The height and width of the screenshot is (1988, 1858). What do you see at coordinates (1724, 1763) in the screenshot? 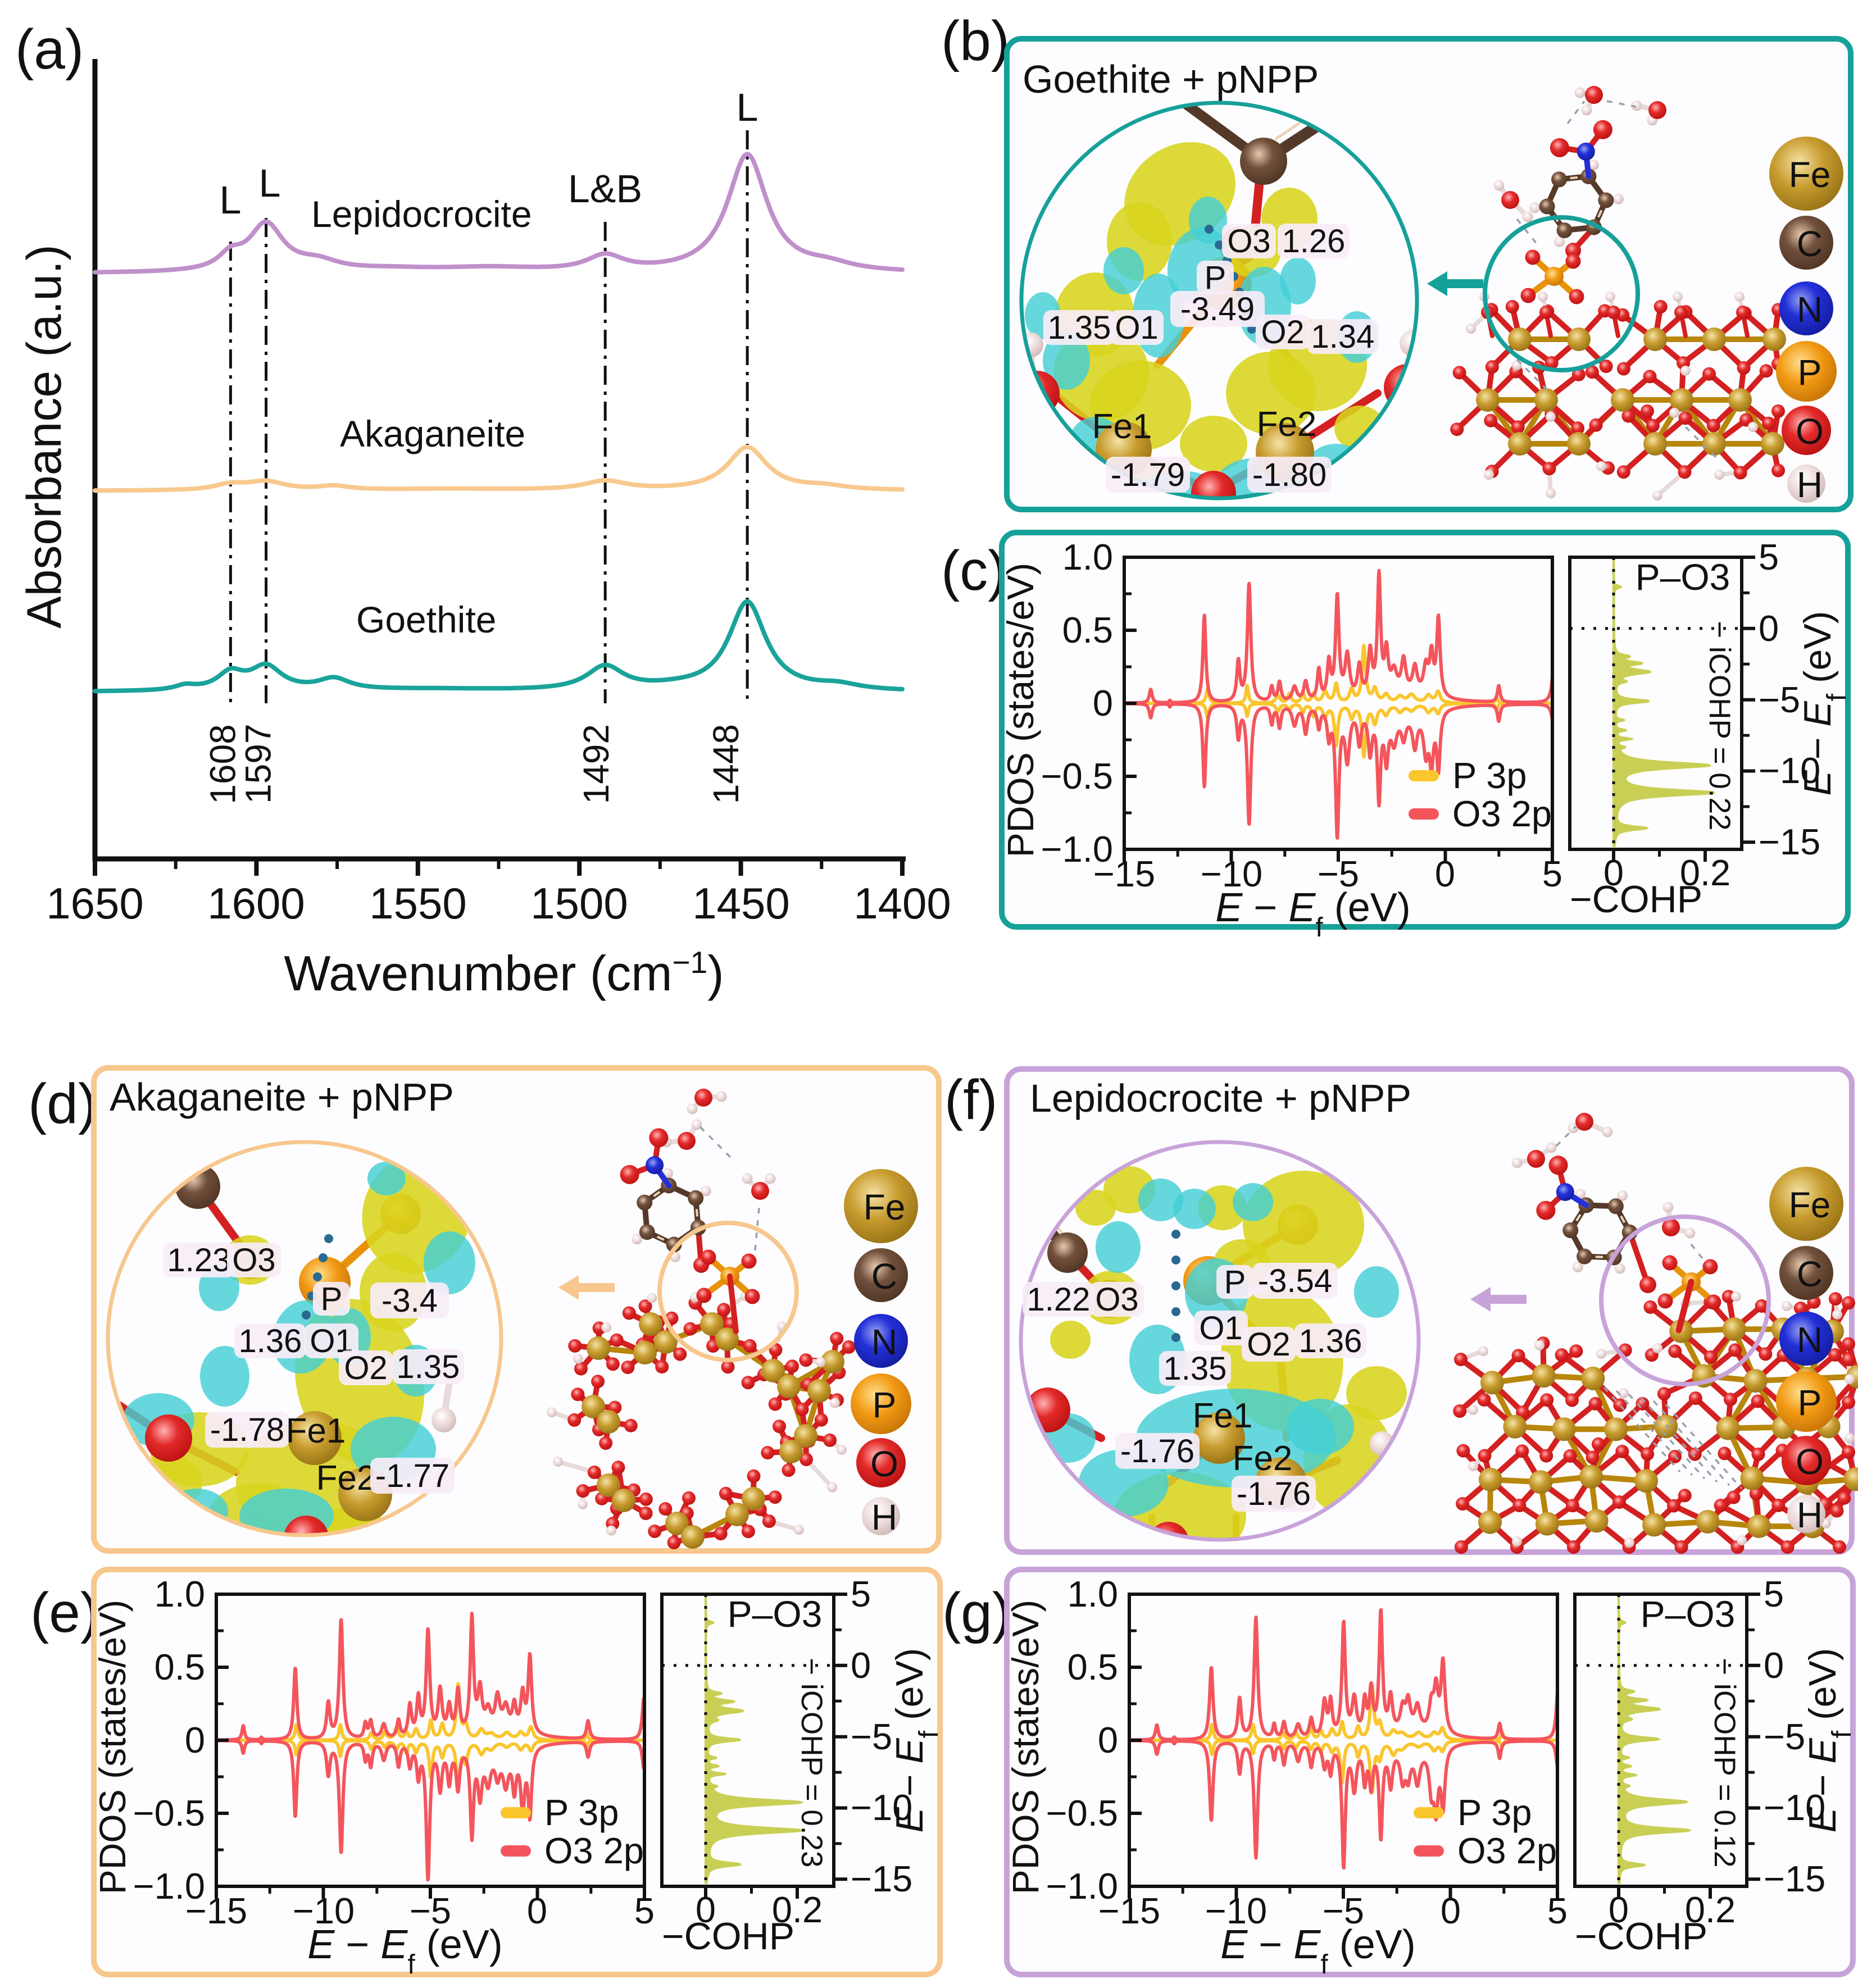
I see `svg-text: − iCOHP = 0.12` at bounding box center [1724, 1763].